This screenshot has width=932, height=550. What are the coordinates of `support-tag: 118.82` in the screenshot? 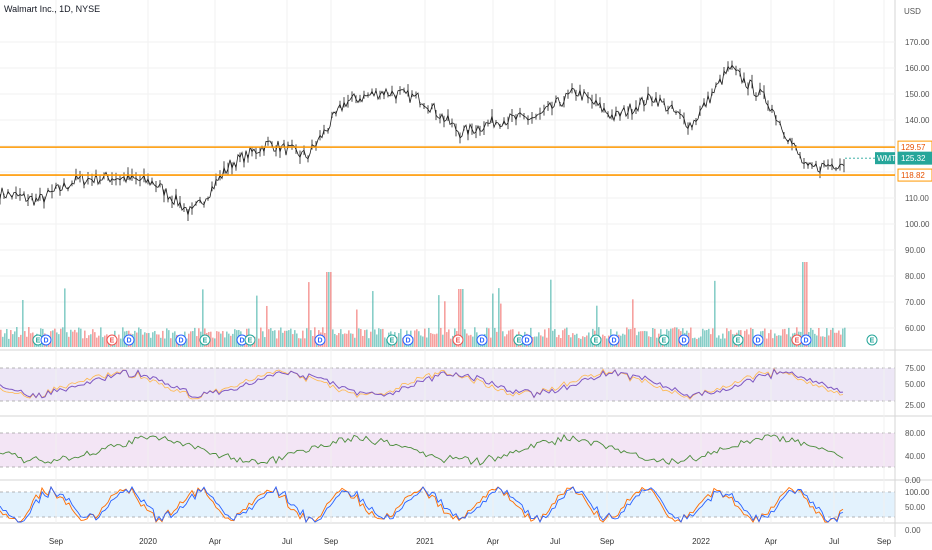 It's located at (914, 175).